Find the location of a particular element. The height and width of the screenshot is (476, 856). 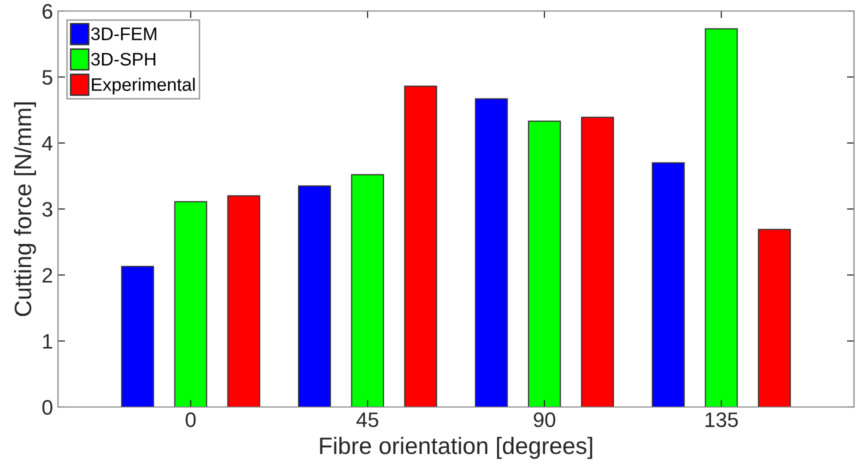

x-tick-label: 45 is located at coordinates (367, 420).